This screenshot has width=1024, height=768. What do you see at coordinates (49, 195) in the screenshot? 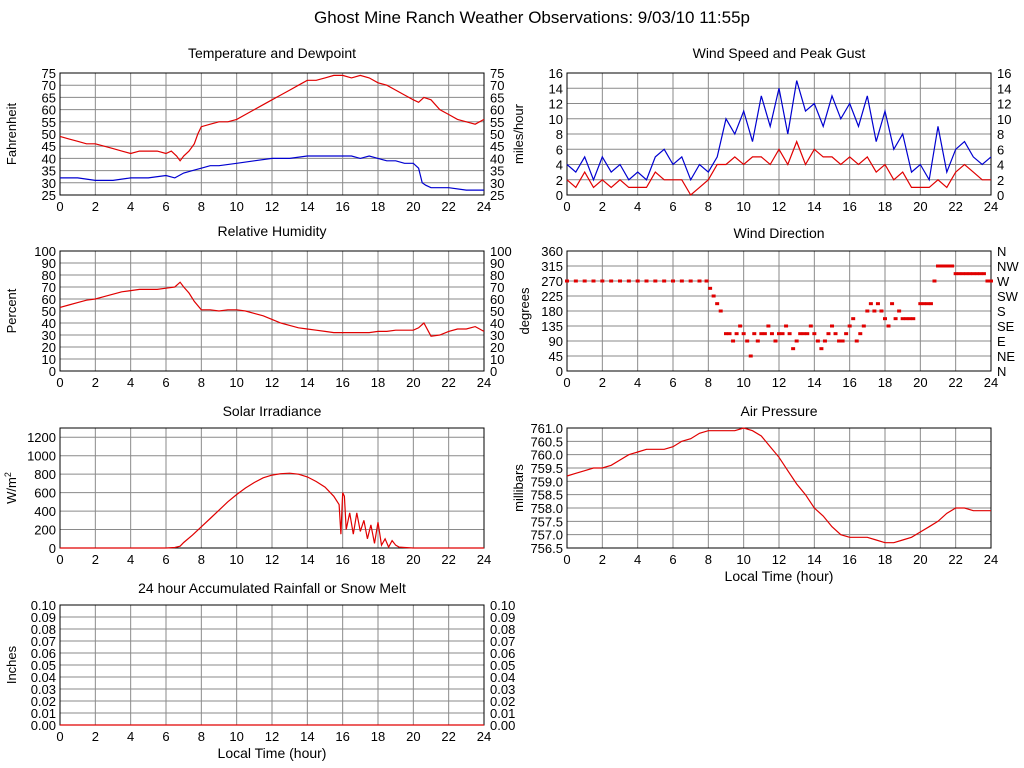
I see `y-tick-label: 25` at bounding box center [49, 195].